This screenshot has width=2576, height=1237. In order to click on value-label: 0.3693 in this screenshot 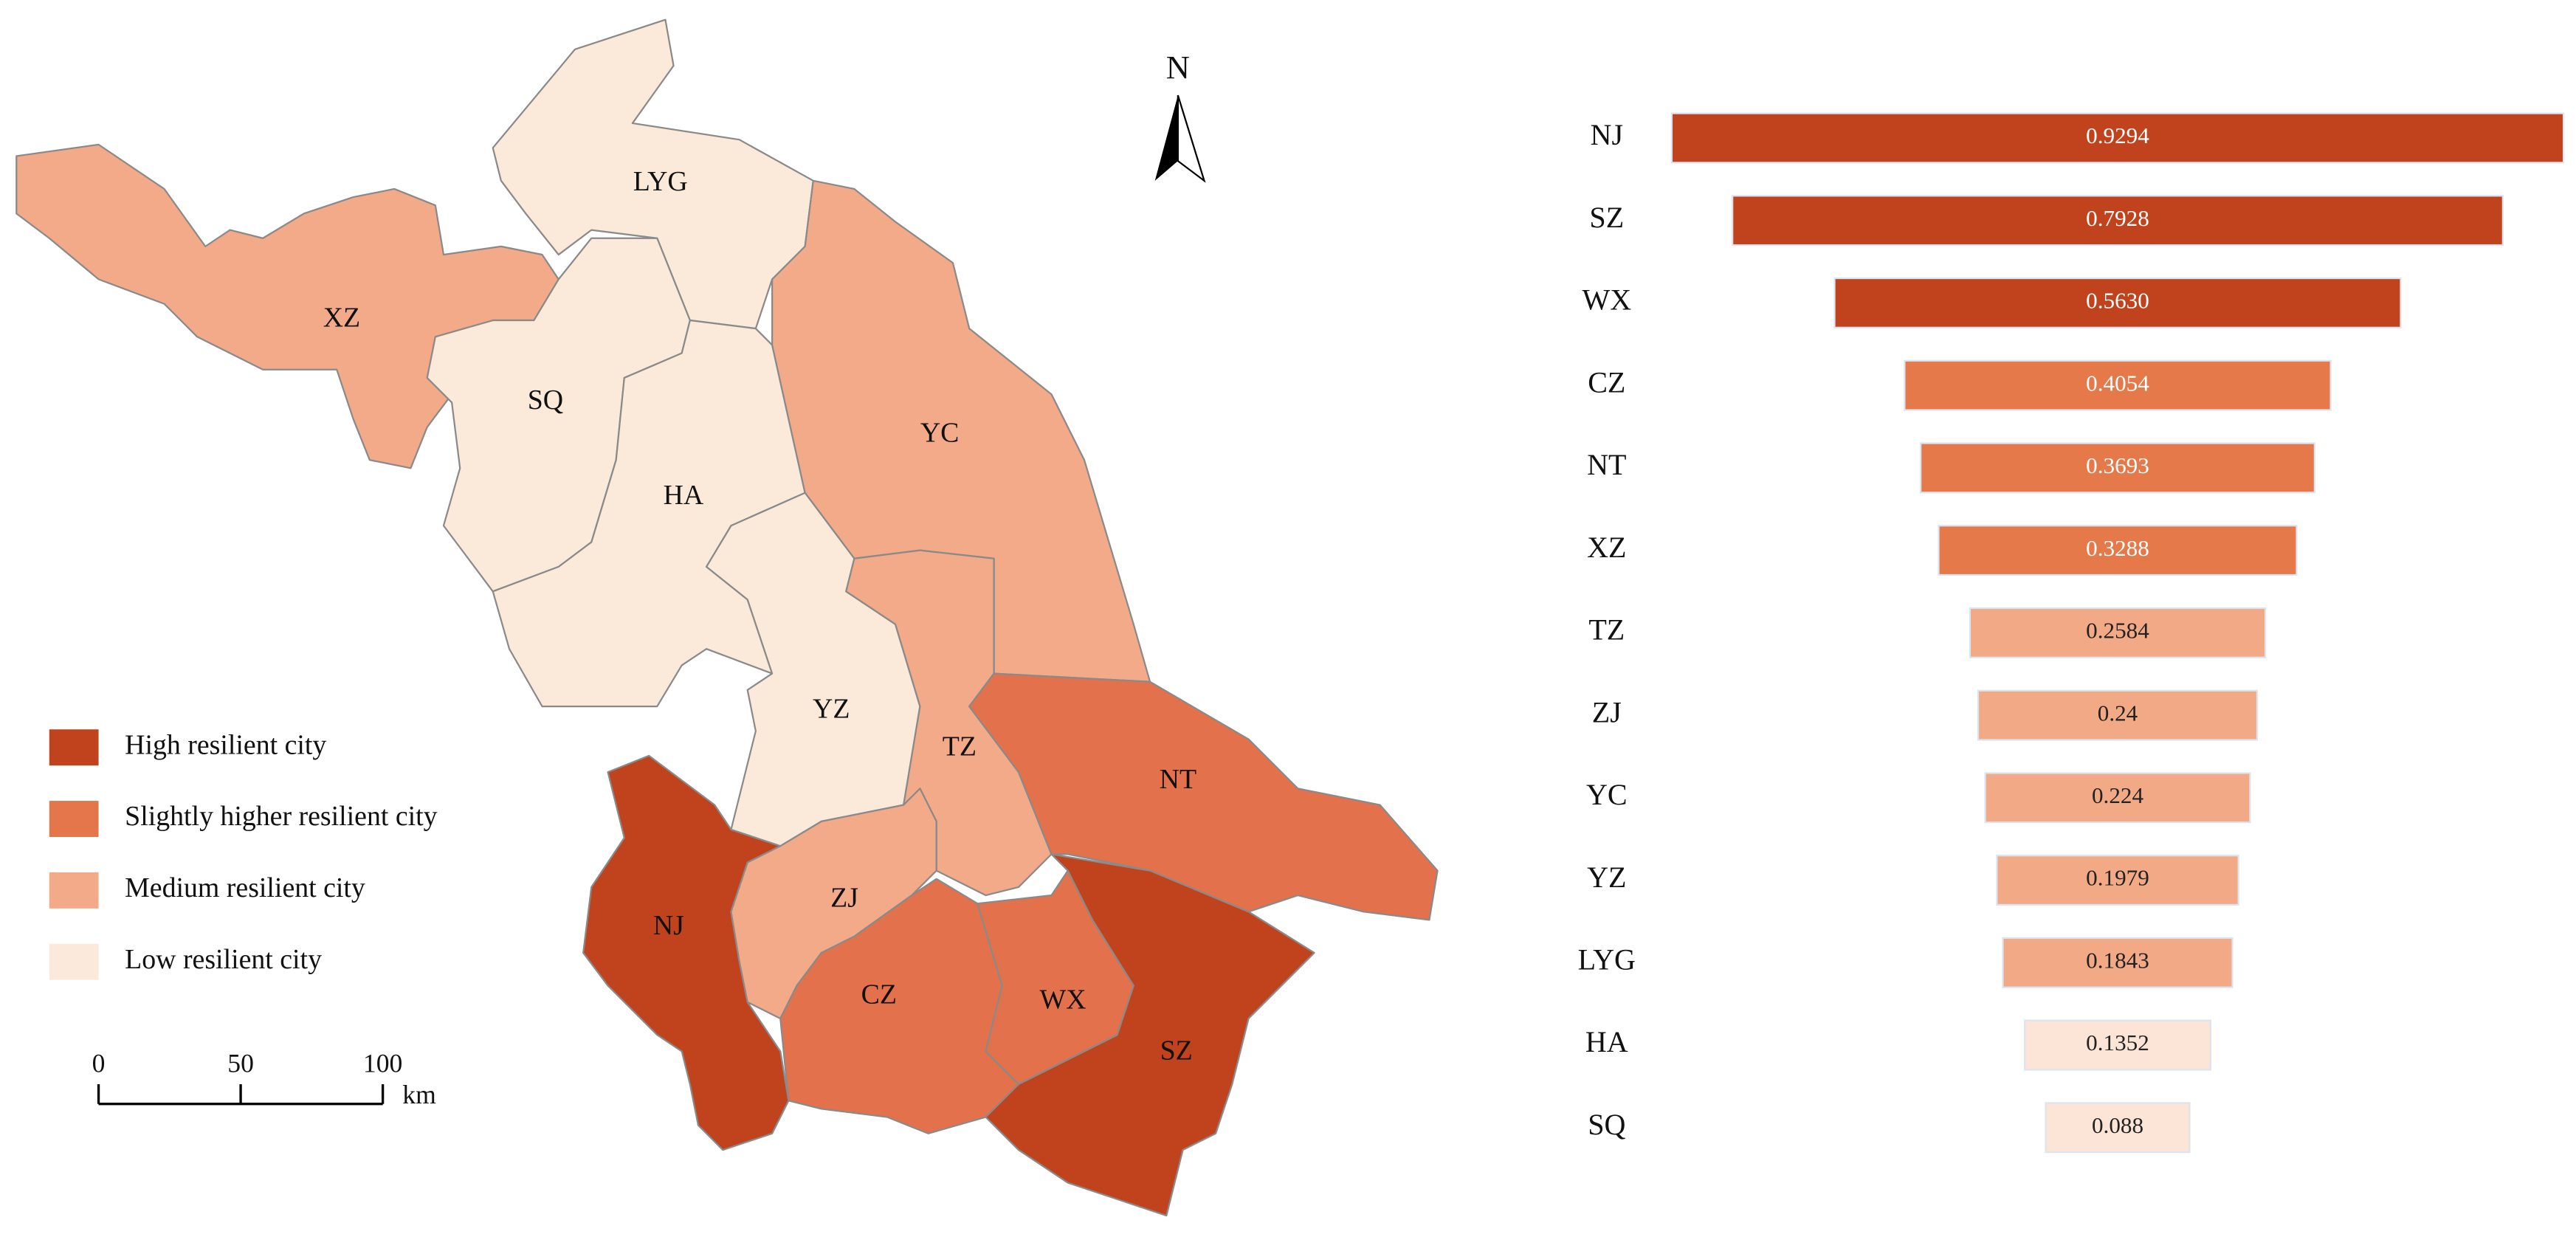, I will do `click(2118, 465)`.